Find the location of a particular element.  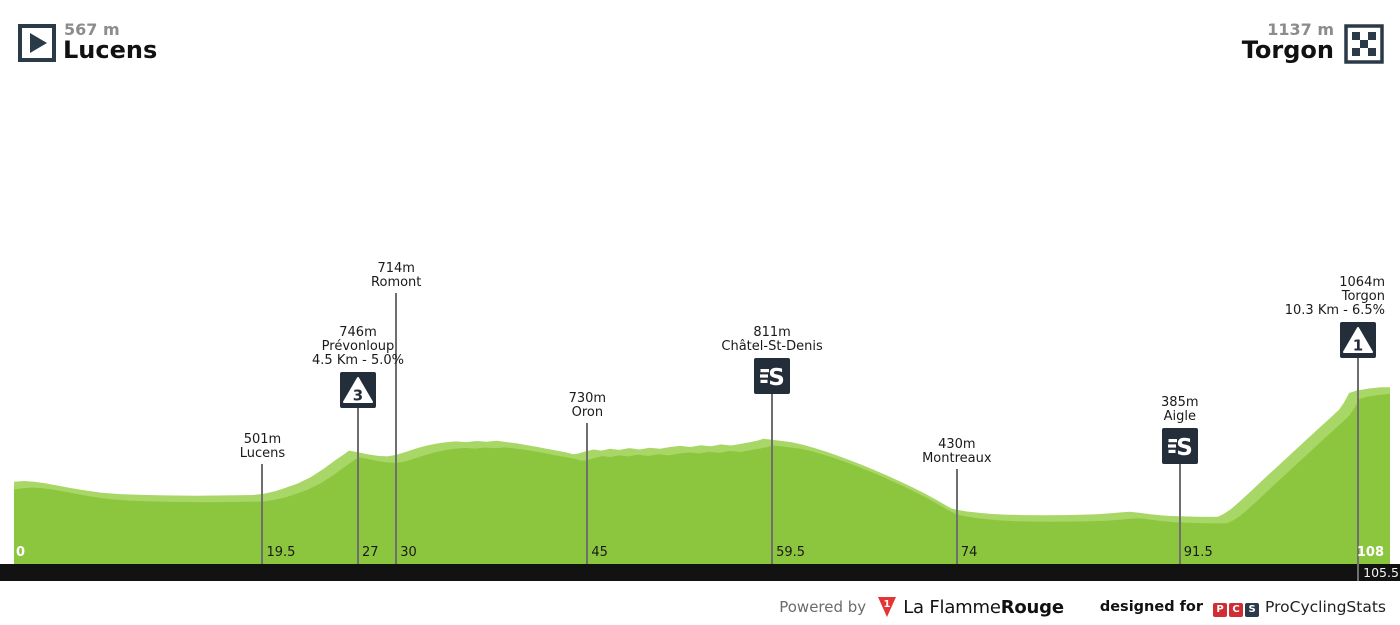

procyclingstats-wordmark: ProCyclingStats is located at coordinates (1325, 607).